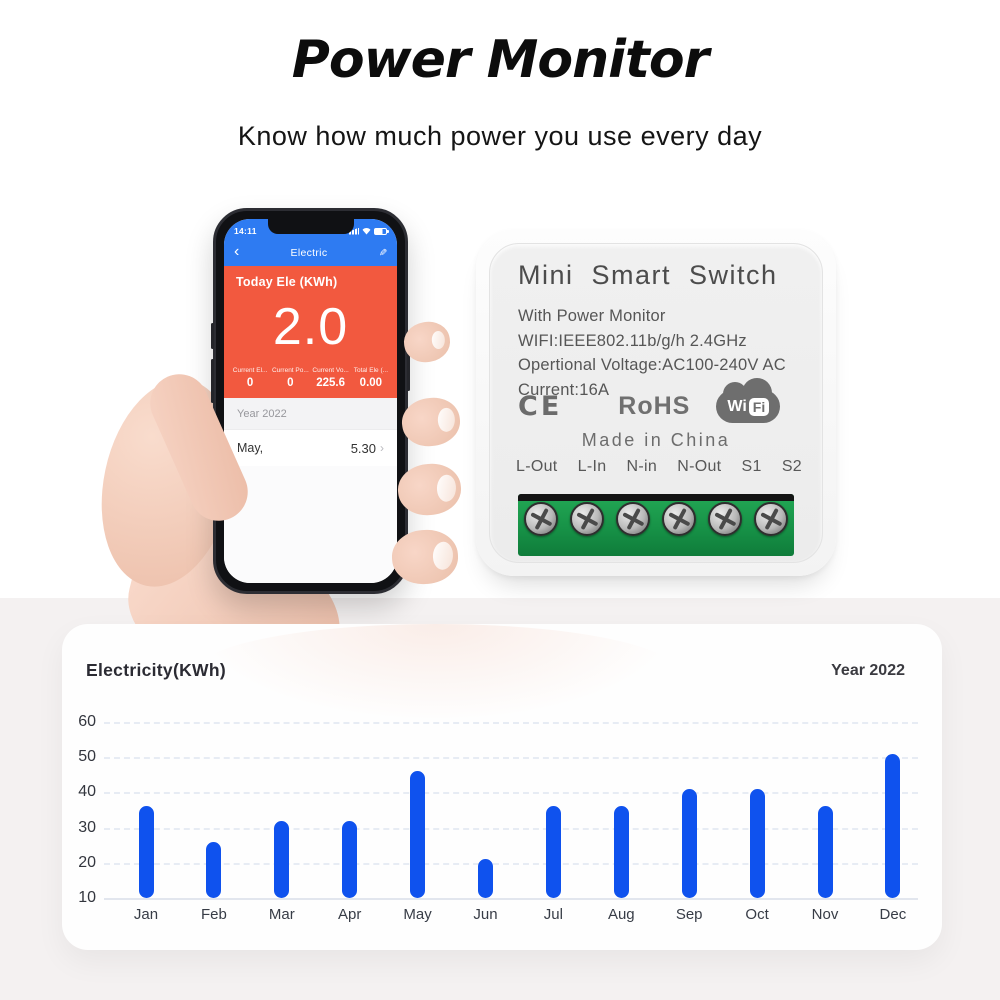 This screenshot has height=1000, width=1000. Describe the element at coordinates (237, 251) in the screenshot. I see `back-icon: ‹` at that location.